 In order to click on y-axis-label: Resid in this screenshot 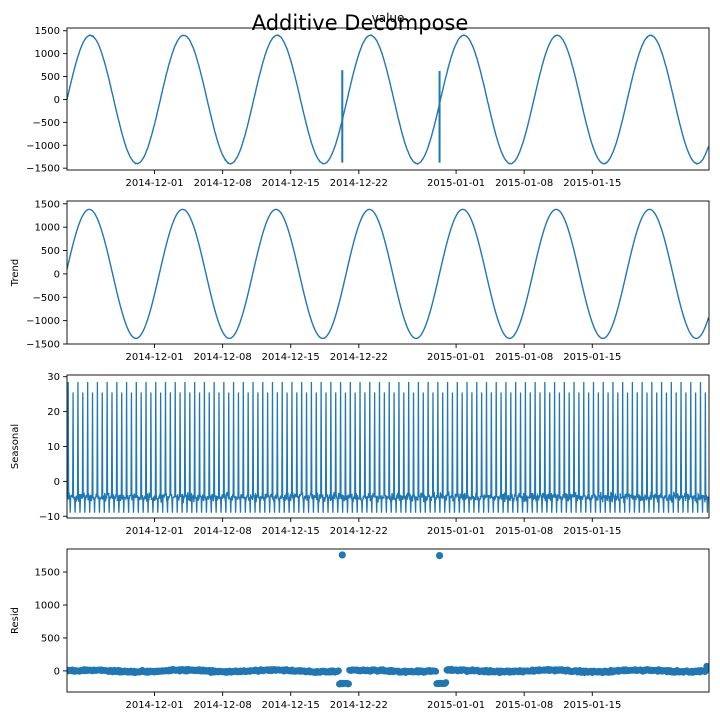, I will do `click(15, 620)`.